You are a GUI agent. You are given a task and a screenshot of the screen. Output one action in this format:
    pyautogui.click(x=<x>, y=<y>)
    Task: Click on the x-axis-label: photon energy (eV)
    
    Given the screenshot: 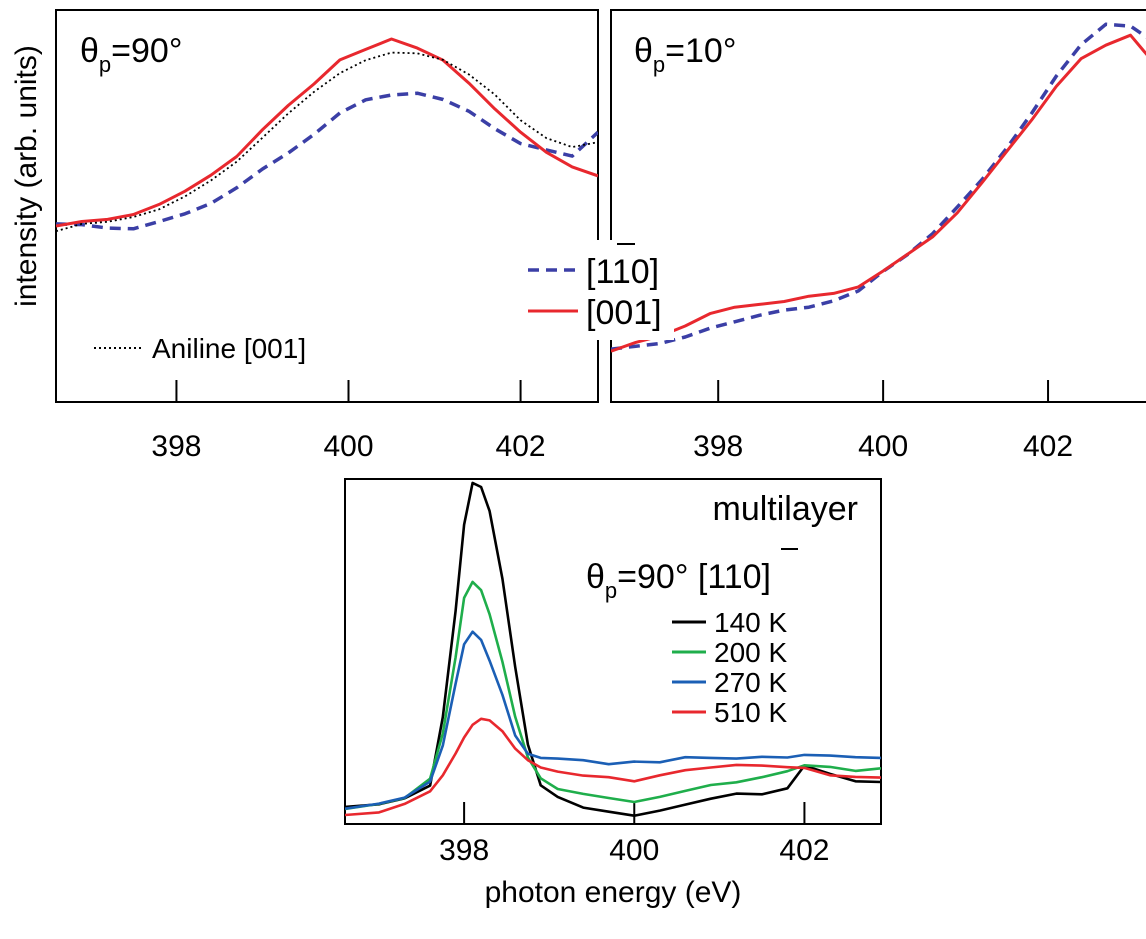 What is the action you would take?
    pyautogui.click(x=613, y=892)
    